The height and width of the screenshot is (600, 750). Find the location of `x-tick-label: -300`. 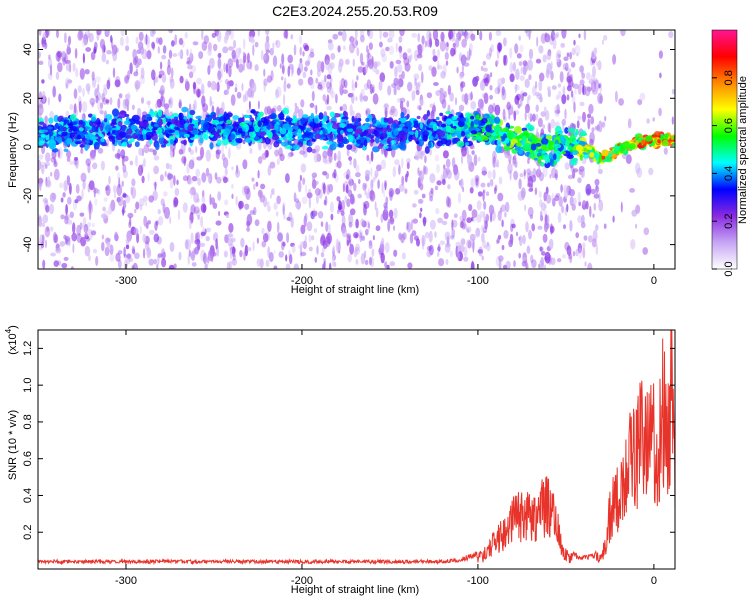

x-tick-label: -300 is located at coordinates (126, 581).